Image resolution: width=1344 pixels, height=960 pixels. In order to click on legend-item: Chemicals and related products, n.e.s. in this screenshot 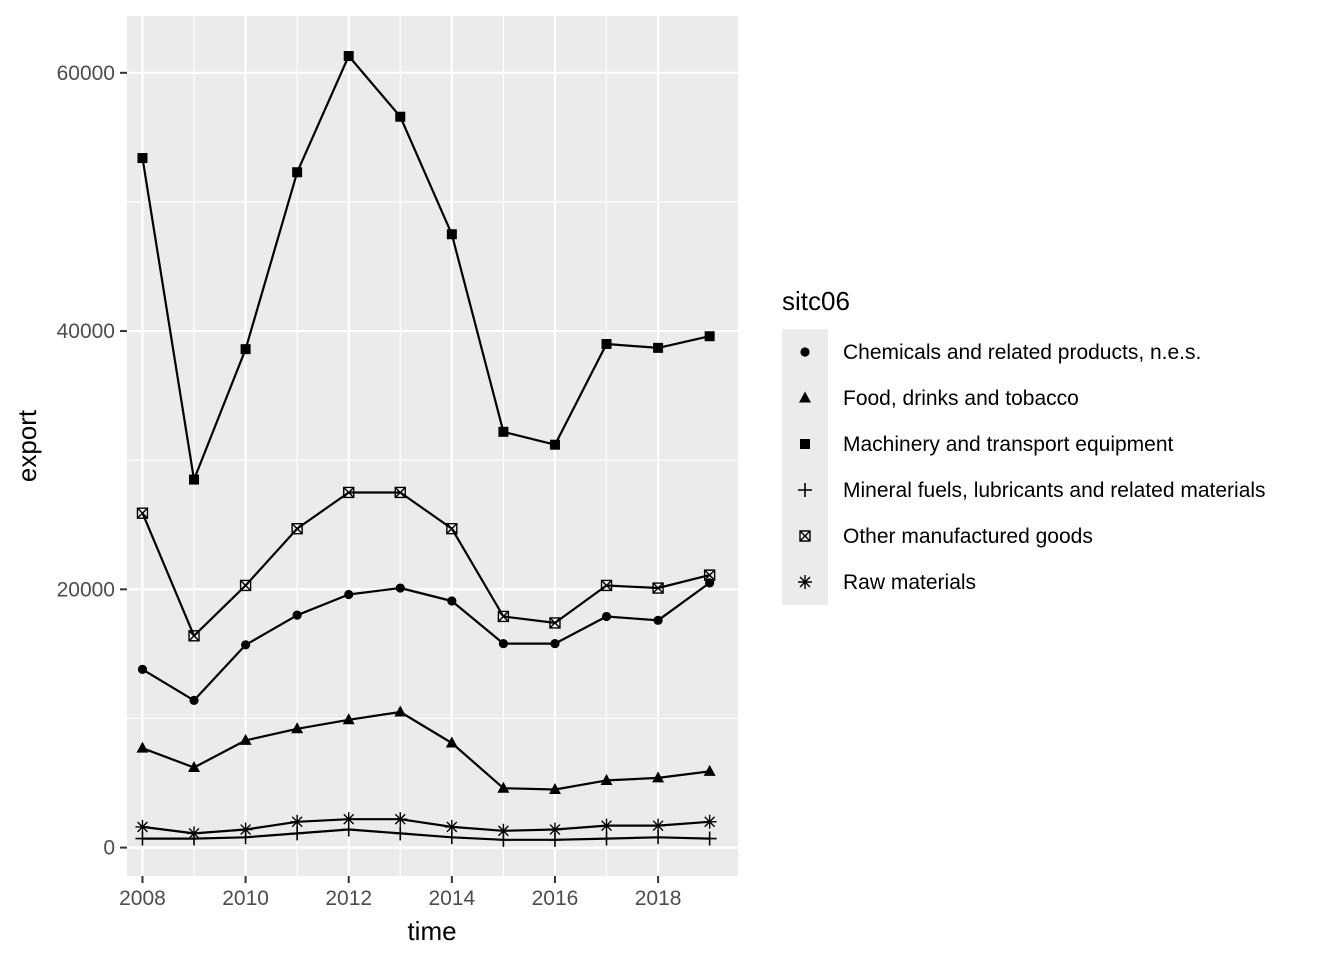, I will do `click(1000, 352)`.